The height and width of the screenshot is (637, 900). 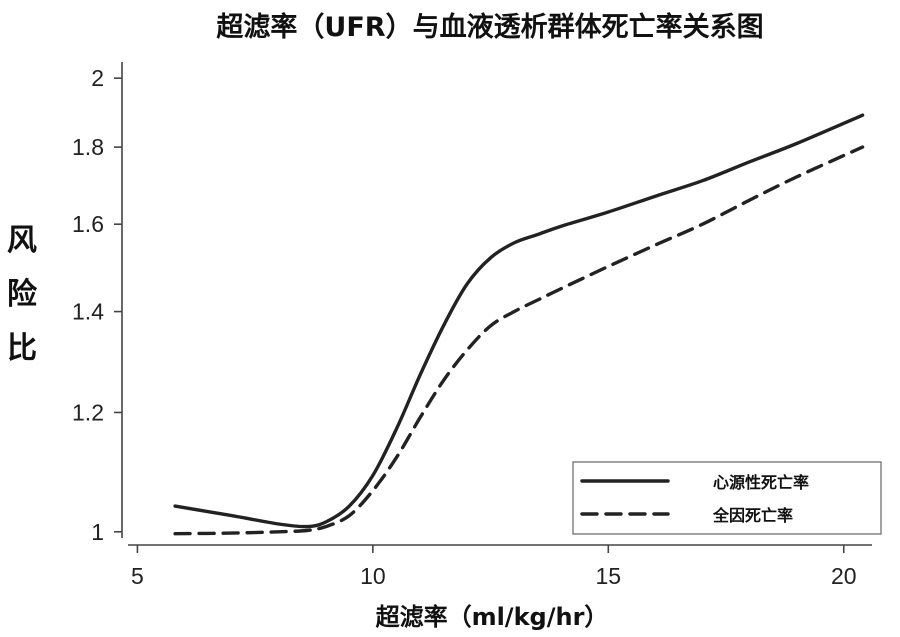 What do you see at coordinates (761, 482) in the screenshot?
I see `legend-label: 心源性死亡率` at bounding box center [761, 482].